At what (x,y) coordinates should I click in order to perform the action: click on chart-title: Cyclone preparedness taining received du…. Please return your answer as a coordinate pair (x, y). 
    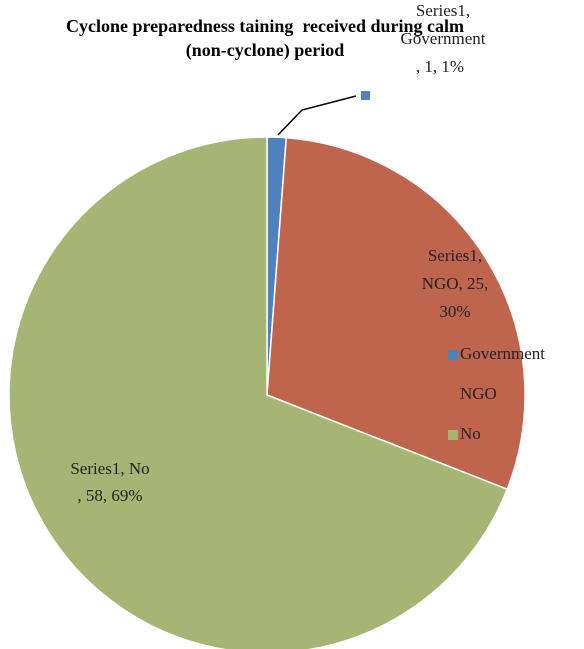
    Looking at the image, I should click on (267, 38).